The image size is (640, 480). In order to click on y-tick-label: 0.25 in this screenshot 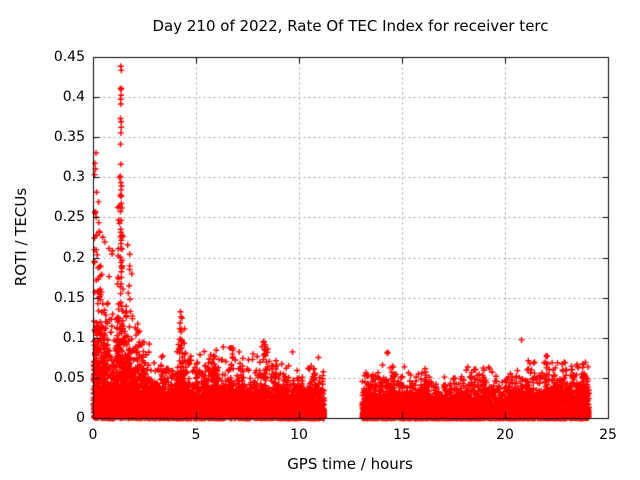, I will do `click(69, 217)`.